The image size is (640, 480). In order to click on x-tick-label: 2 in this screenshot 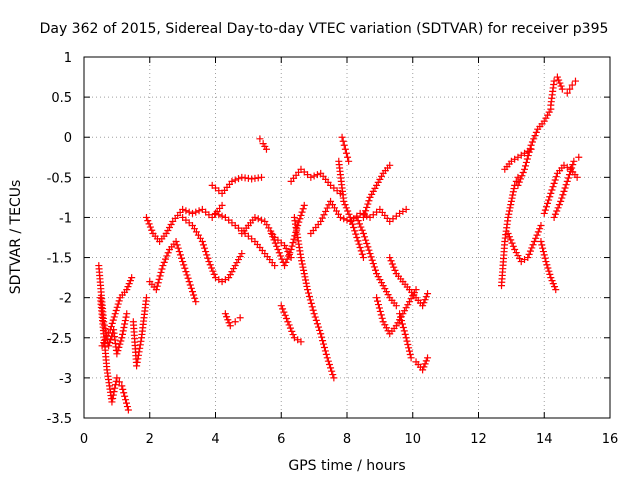, I will do `click(150, 439)`.